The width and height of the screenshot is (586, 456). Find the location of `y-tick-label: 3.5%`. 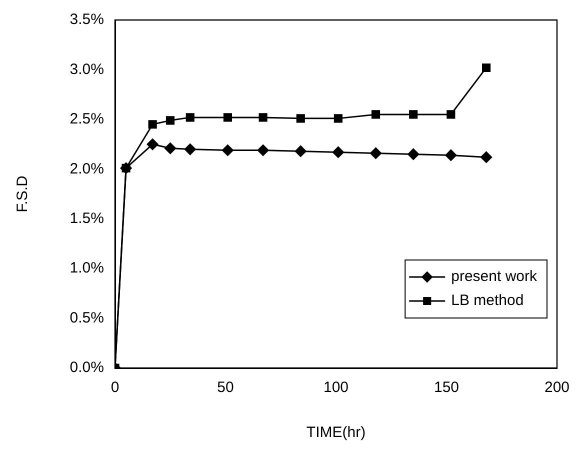

y-tick-label: 3.5% is located at coordinates (87, 19).